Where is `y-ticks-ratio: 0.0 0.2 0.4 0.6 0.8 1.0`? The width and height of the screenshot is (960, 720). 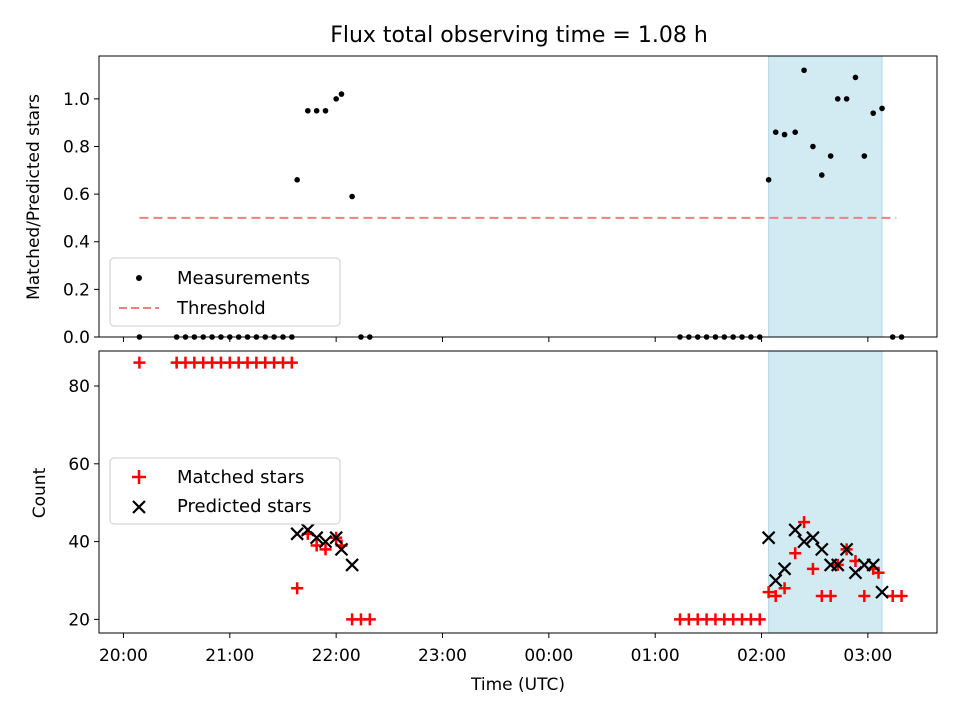
y-ticks-ratio: 0.0 0.2 0.4 0.6 0.8 1.0 is located at coordinates (81, 219).